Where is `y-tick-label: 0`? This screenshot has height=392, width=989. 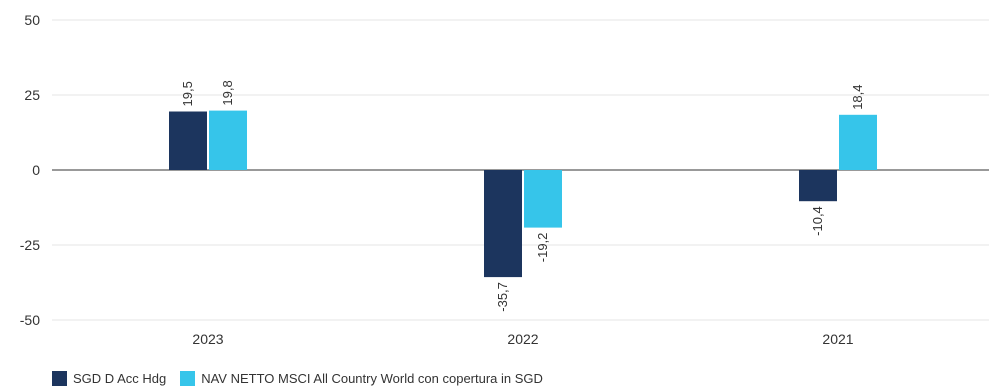 y-tick-label: 0 is located at coordinates (36, 170).